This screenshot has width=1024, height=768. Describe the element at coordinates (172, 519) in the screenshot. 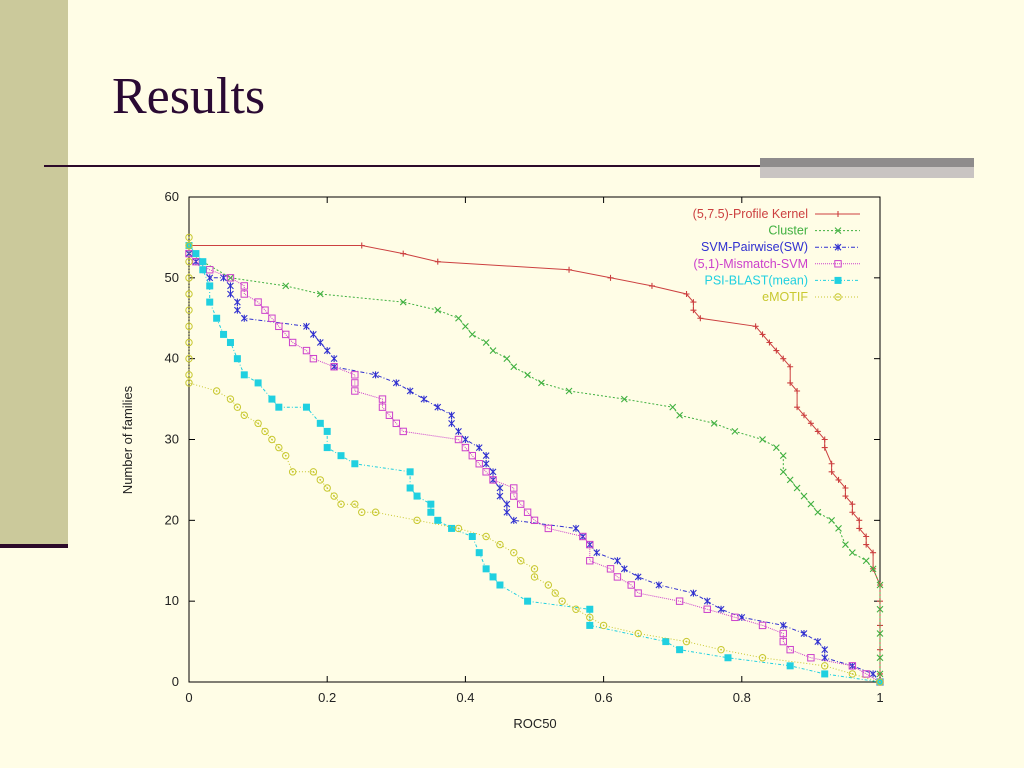

I see `y-tick-label: 20` at that location.